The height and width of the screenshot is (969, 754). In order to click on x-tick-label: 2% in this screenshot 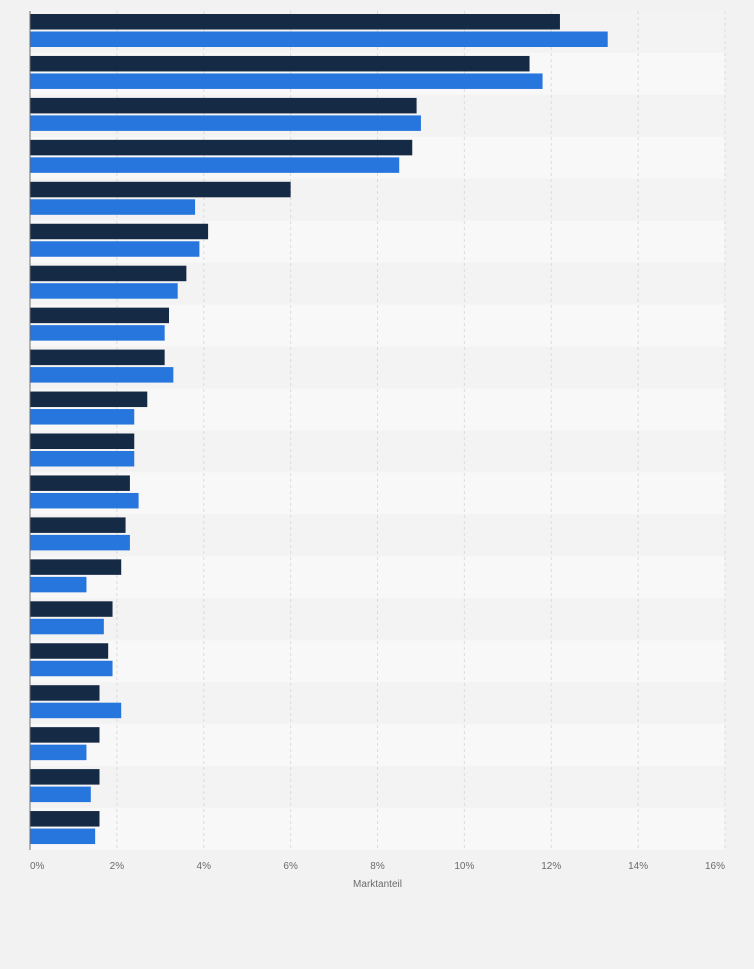, I will do `click(117, 866)`.